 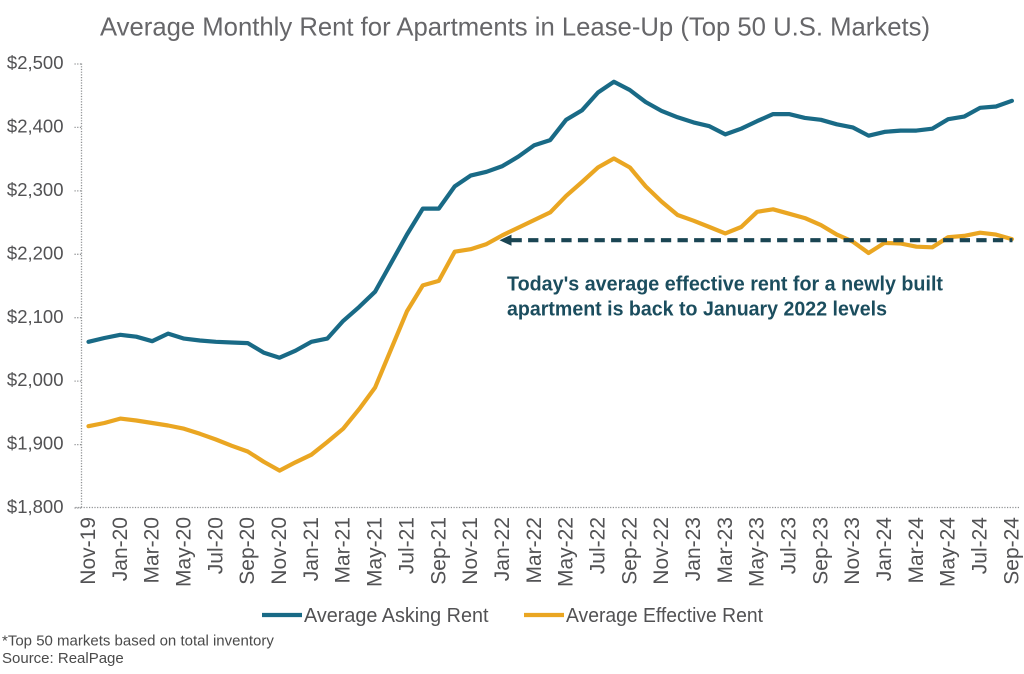 What do you see at coordinates (406, 545) in the screenshot?
I see `svg-text: Jul-21` at bounding box center [406, 545].